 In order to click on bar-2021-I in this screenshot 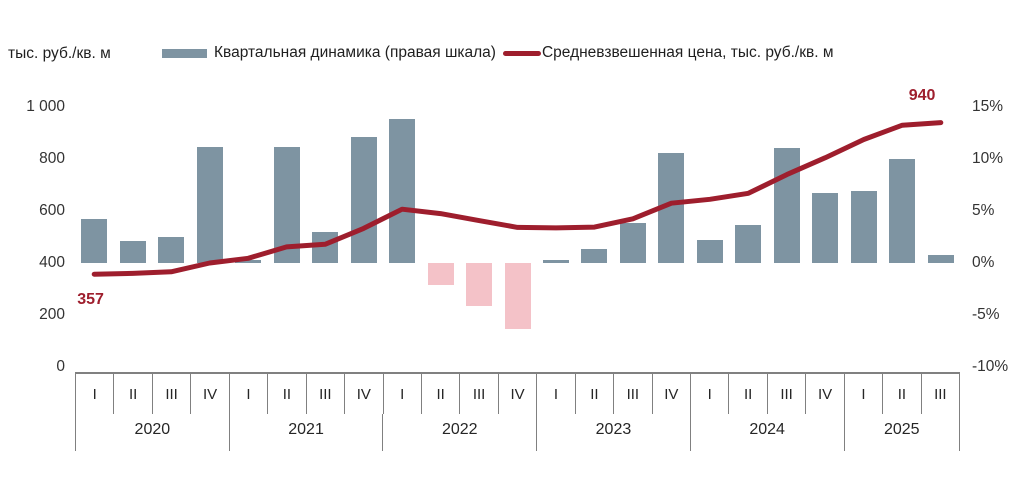, I will do `click(248, 261)`.